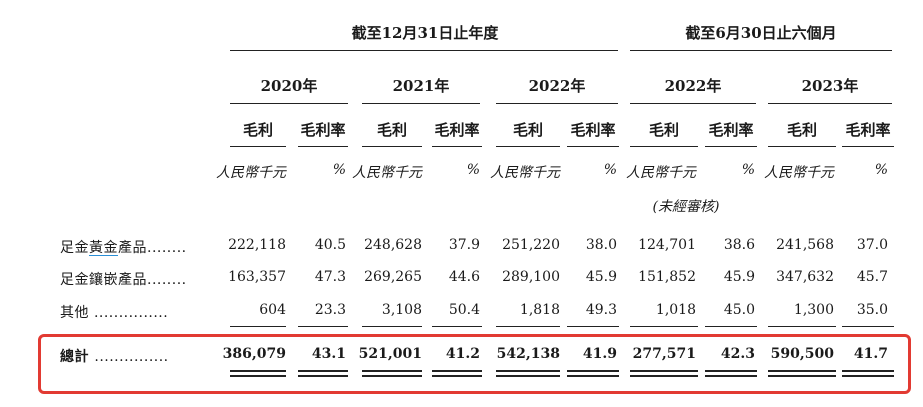 Image resolution: width=923 pixels, height=407 pixels. Describe the element at coordinates (675, 310) in the screenshot. I see `cell-gp: 1,018` at that location.